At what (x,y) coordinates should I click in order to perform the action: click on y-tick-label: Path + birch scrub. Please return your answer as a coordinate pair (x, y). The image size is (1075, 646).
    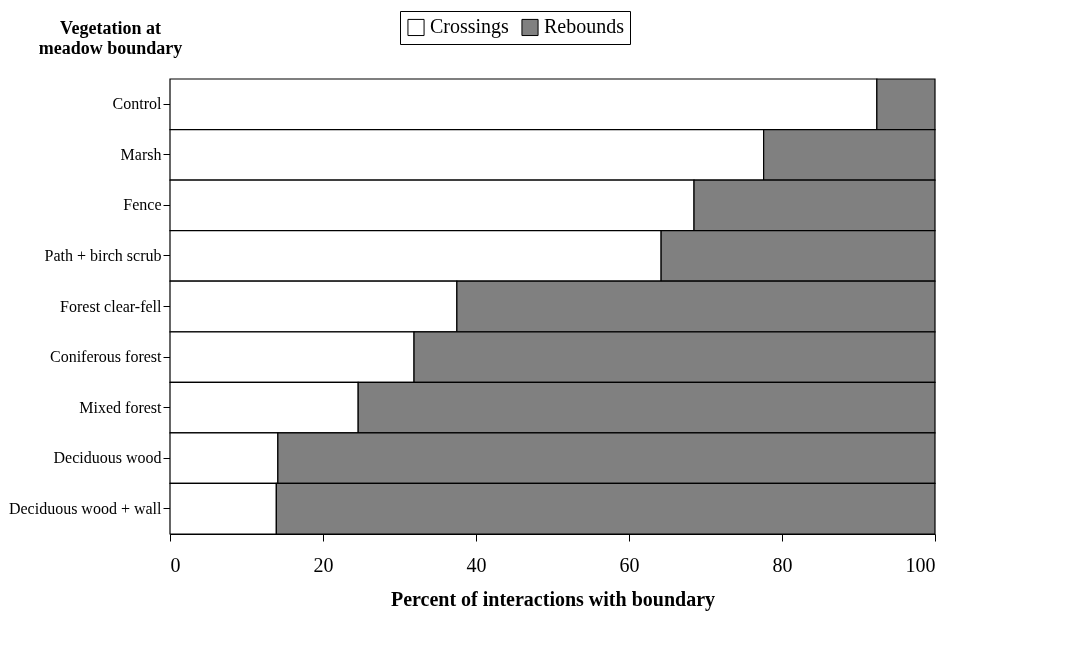
    Looking at the image, I should click on (103, 255).